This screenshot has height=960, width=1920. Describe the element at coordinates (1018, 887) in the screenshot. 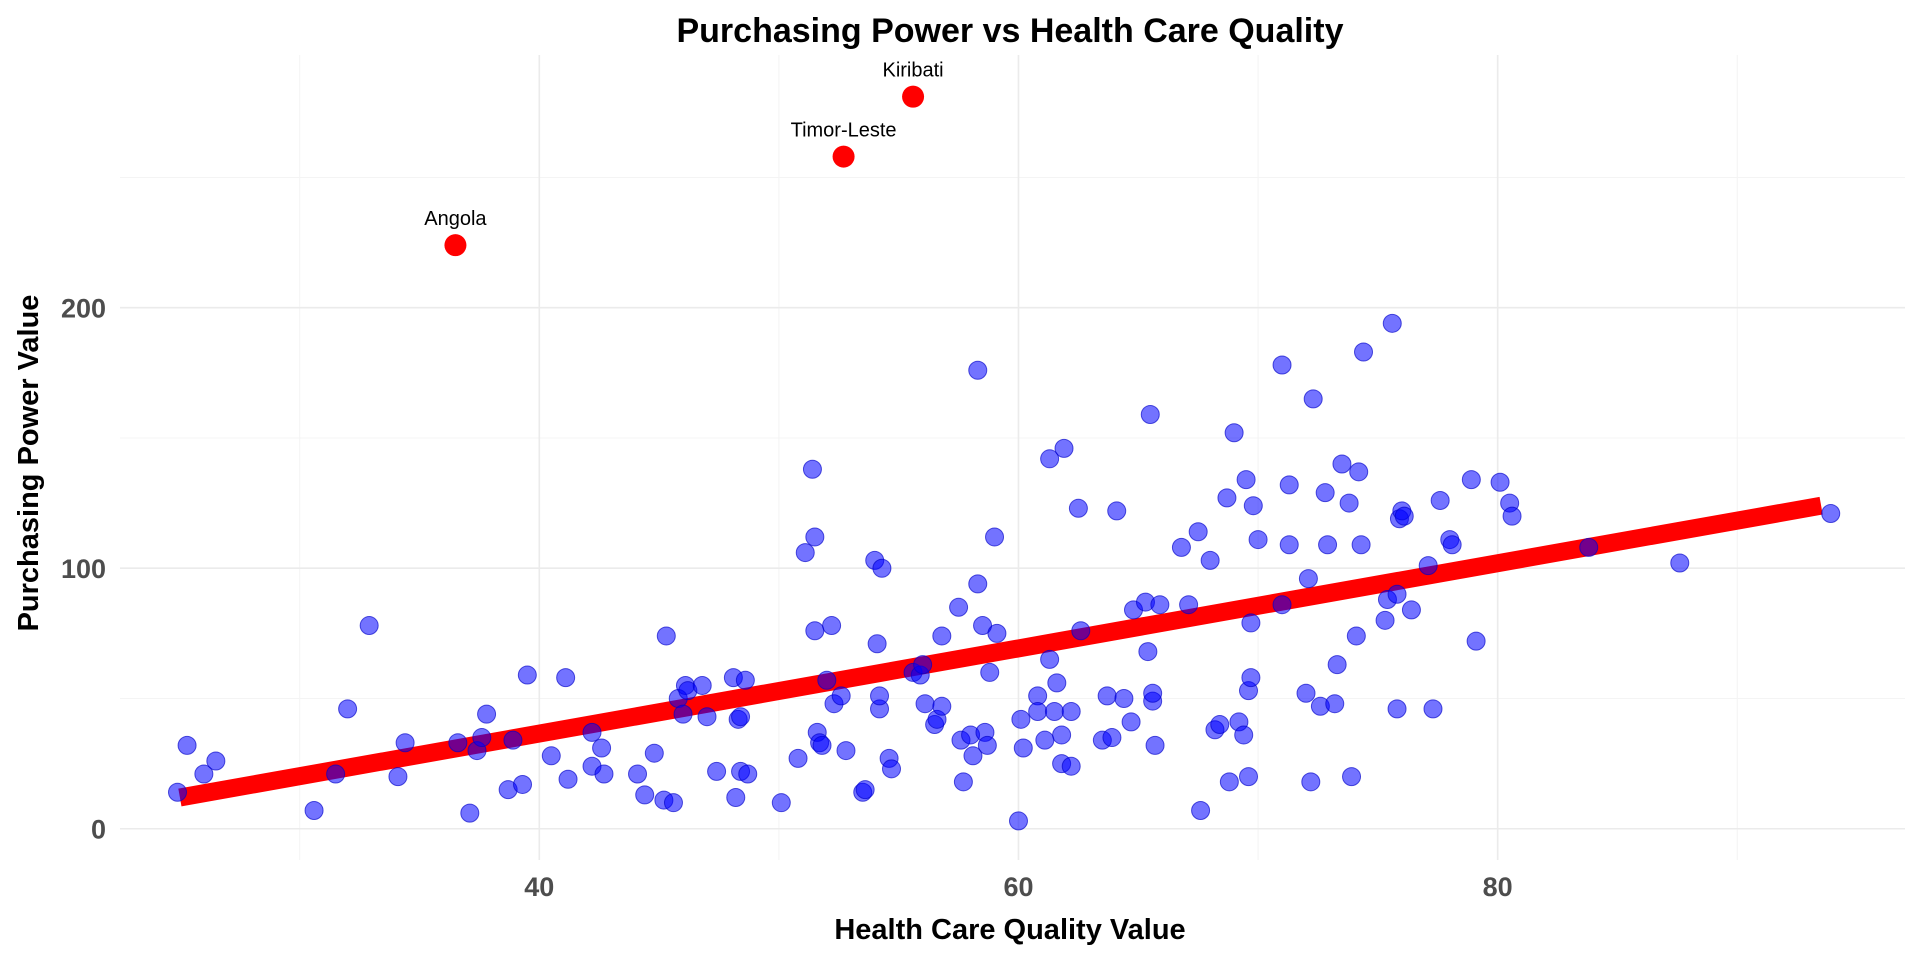

I see `x-tick-label: 60` at that location.